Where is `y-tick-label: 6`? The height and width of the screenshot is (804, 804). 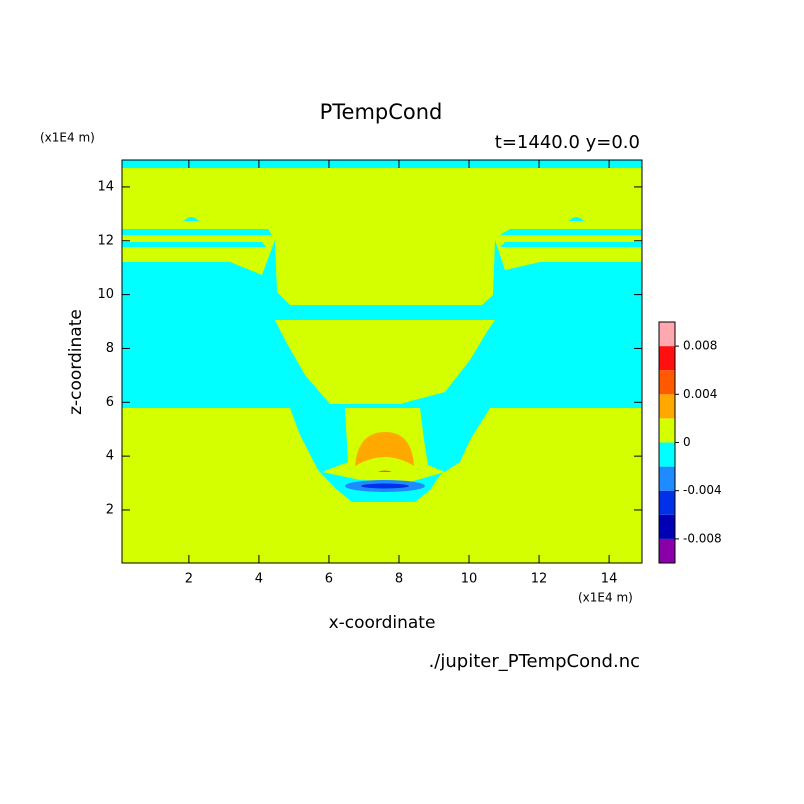 y-tick-label: 6 is located at coordinates (110, 402).